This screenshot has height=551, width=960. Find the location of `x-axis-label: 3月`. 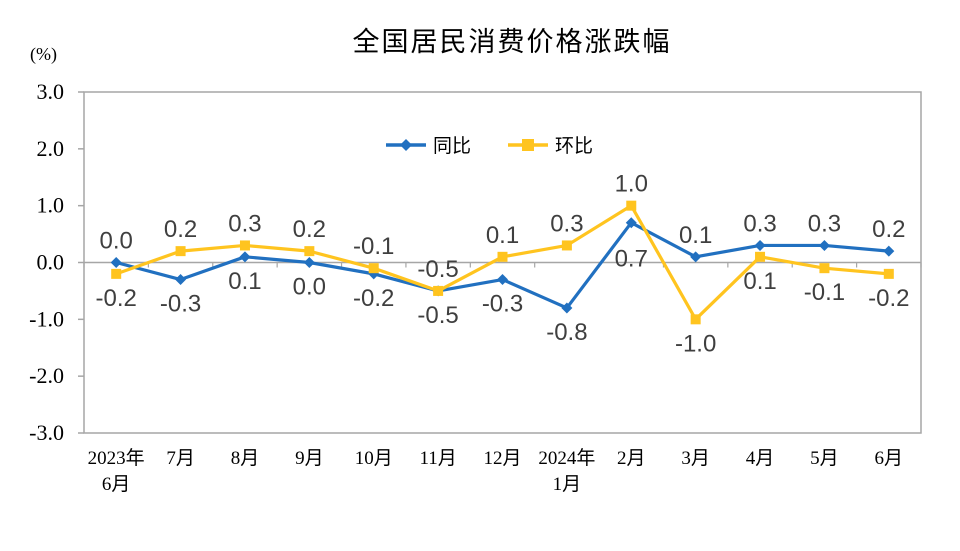

x-axis-label: 3月 is located at coordinates (695, 458).